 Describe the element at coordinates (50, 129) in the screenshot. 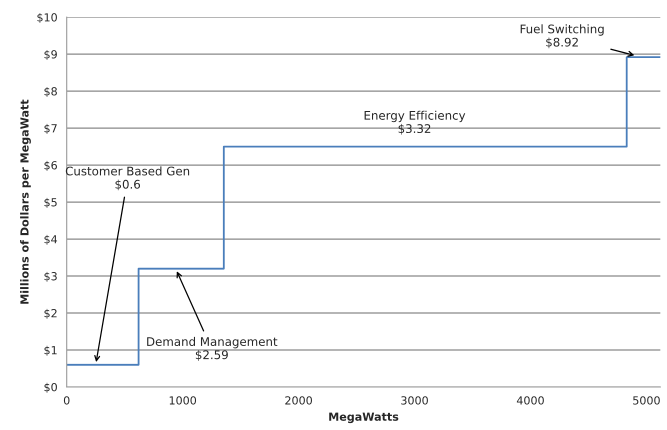

I see `y-tick-label: $7` at that location.